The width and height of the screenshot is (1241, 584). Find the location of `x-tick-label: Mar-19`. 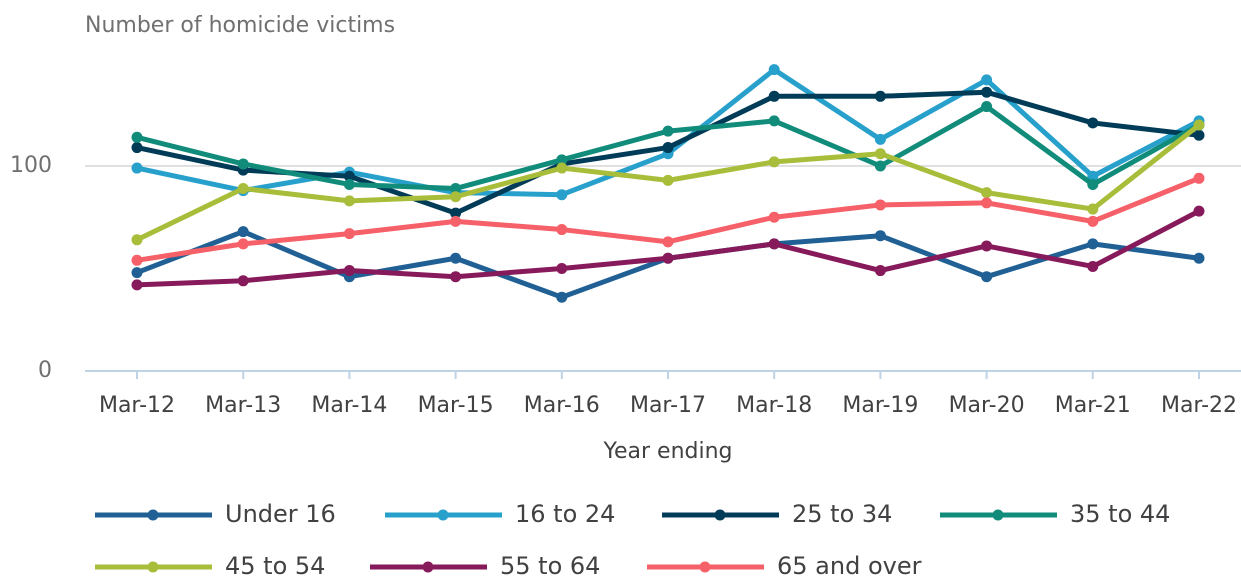

x-tick-label: Mar-19 is located at coordinates (880, 405).